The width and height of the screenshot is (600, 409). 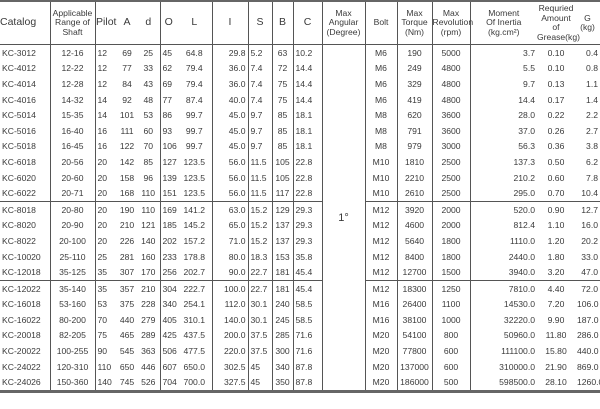 I want to click on cell-inertia: 812.4, so click(x=503, y=225).